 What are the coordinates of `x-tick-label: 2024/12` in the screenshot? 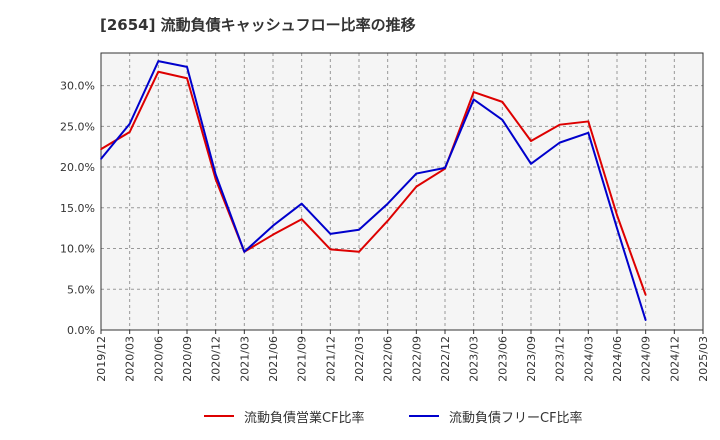 It's located at (674, 359).